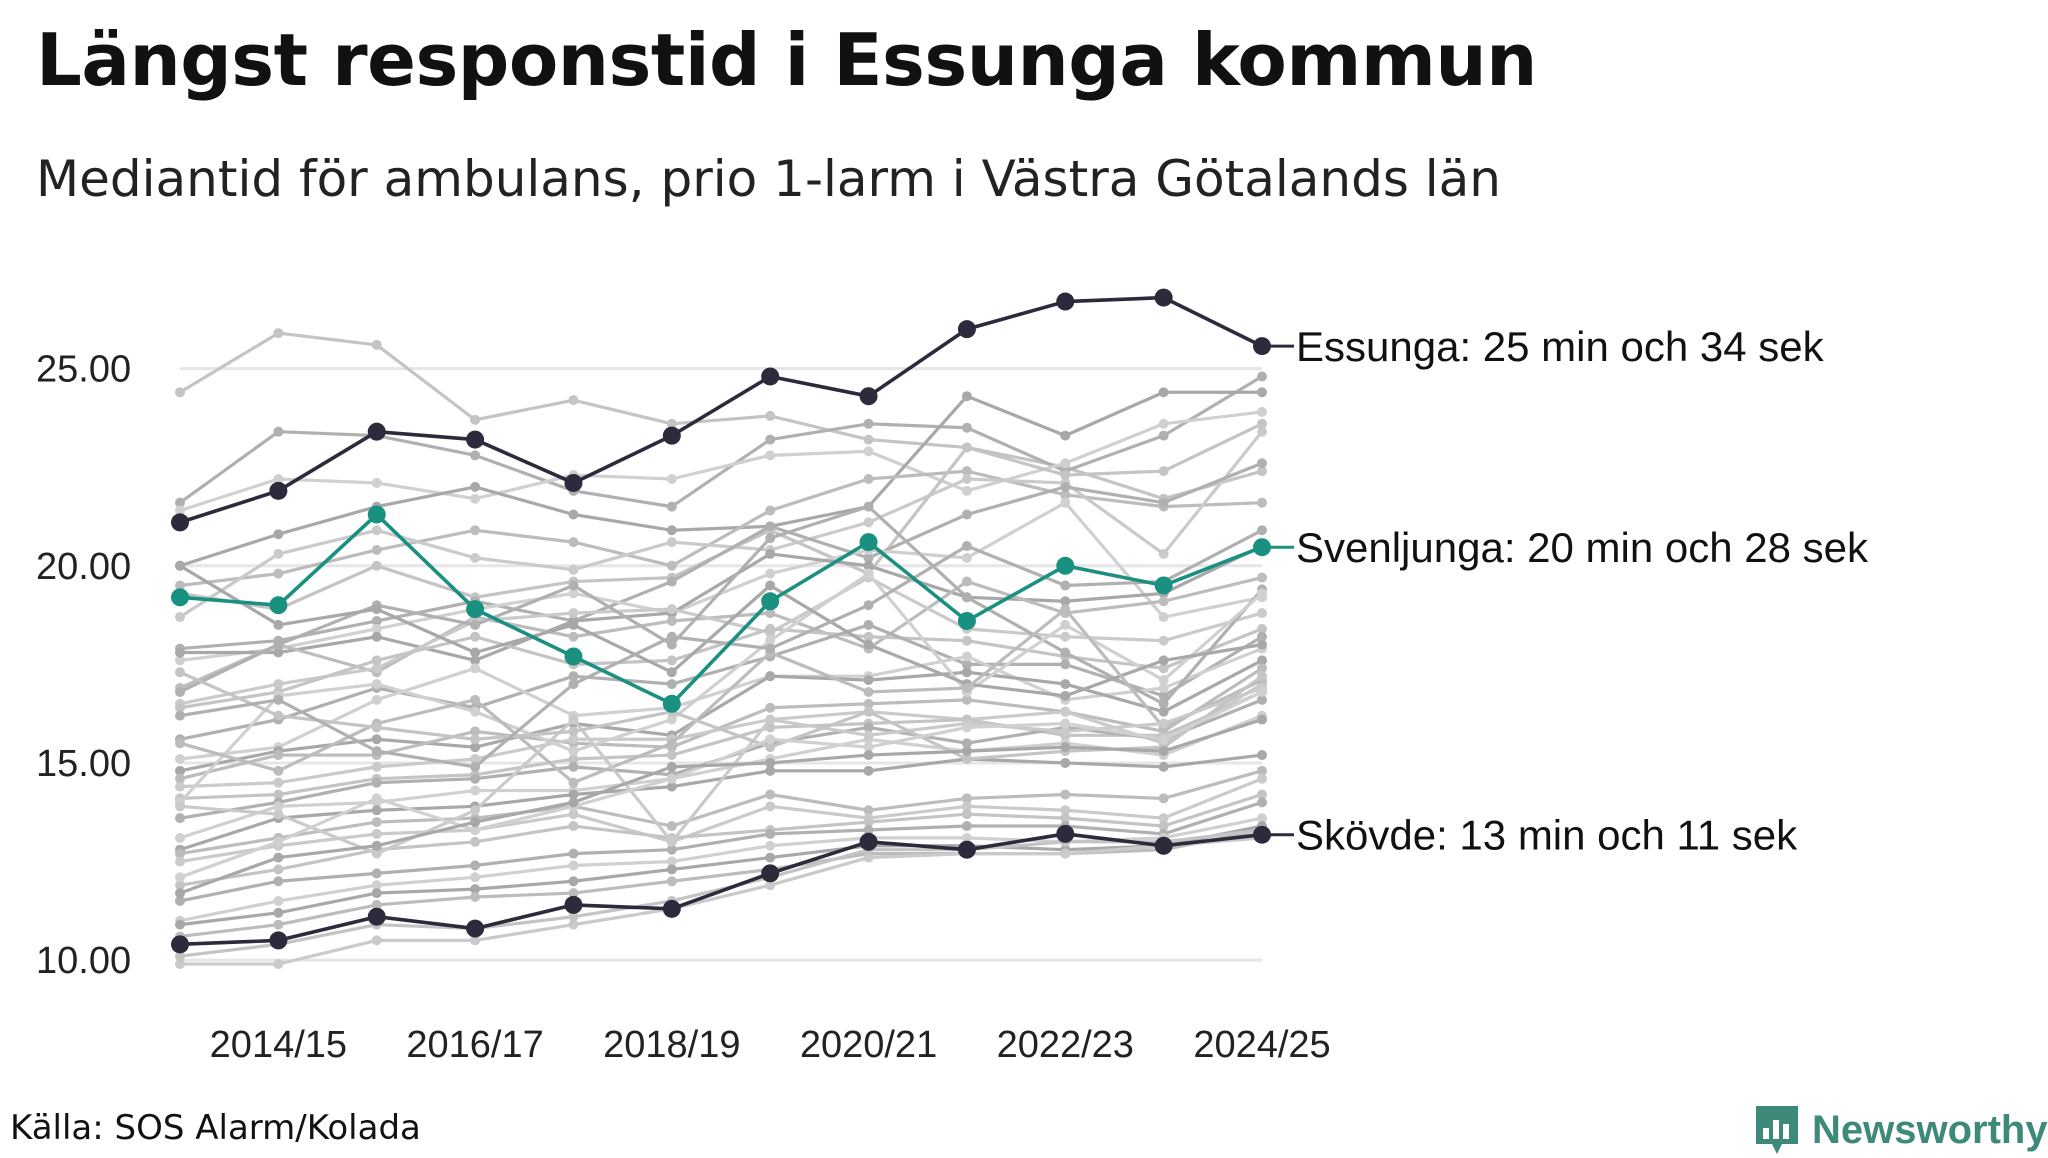 The width and height of the screenshot is (2048, 1158). I want to click on bar-chart-logo-icon, so click(1777, 1130).